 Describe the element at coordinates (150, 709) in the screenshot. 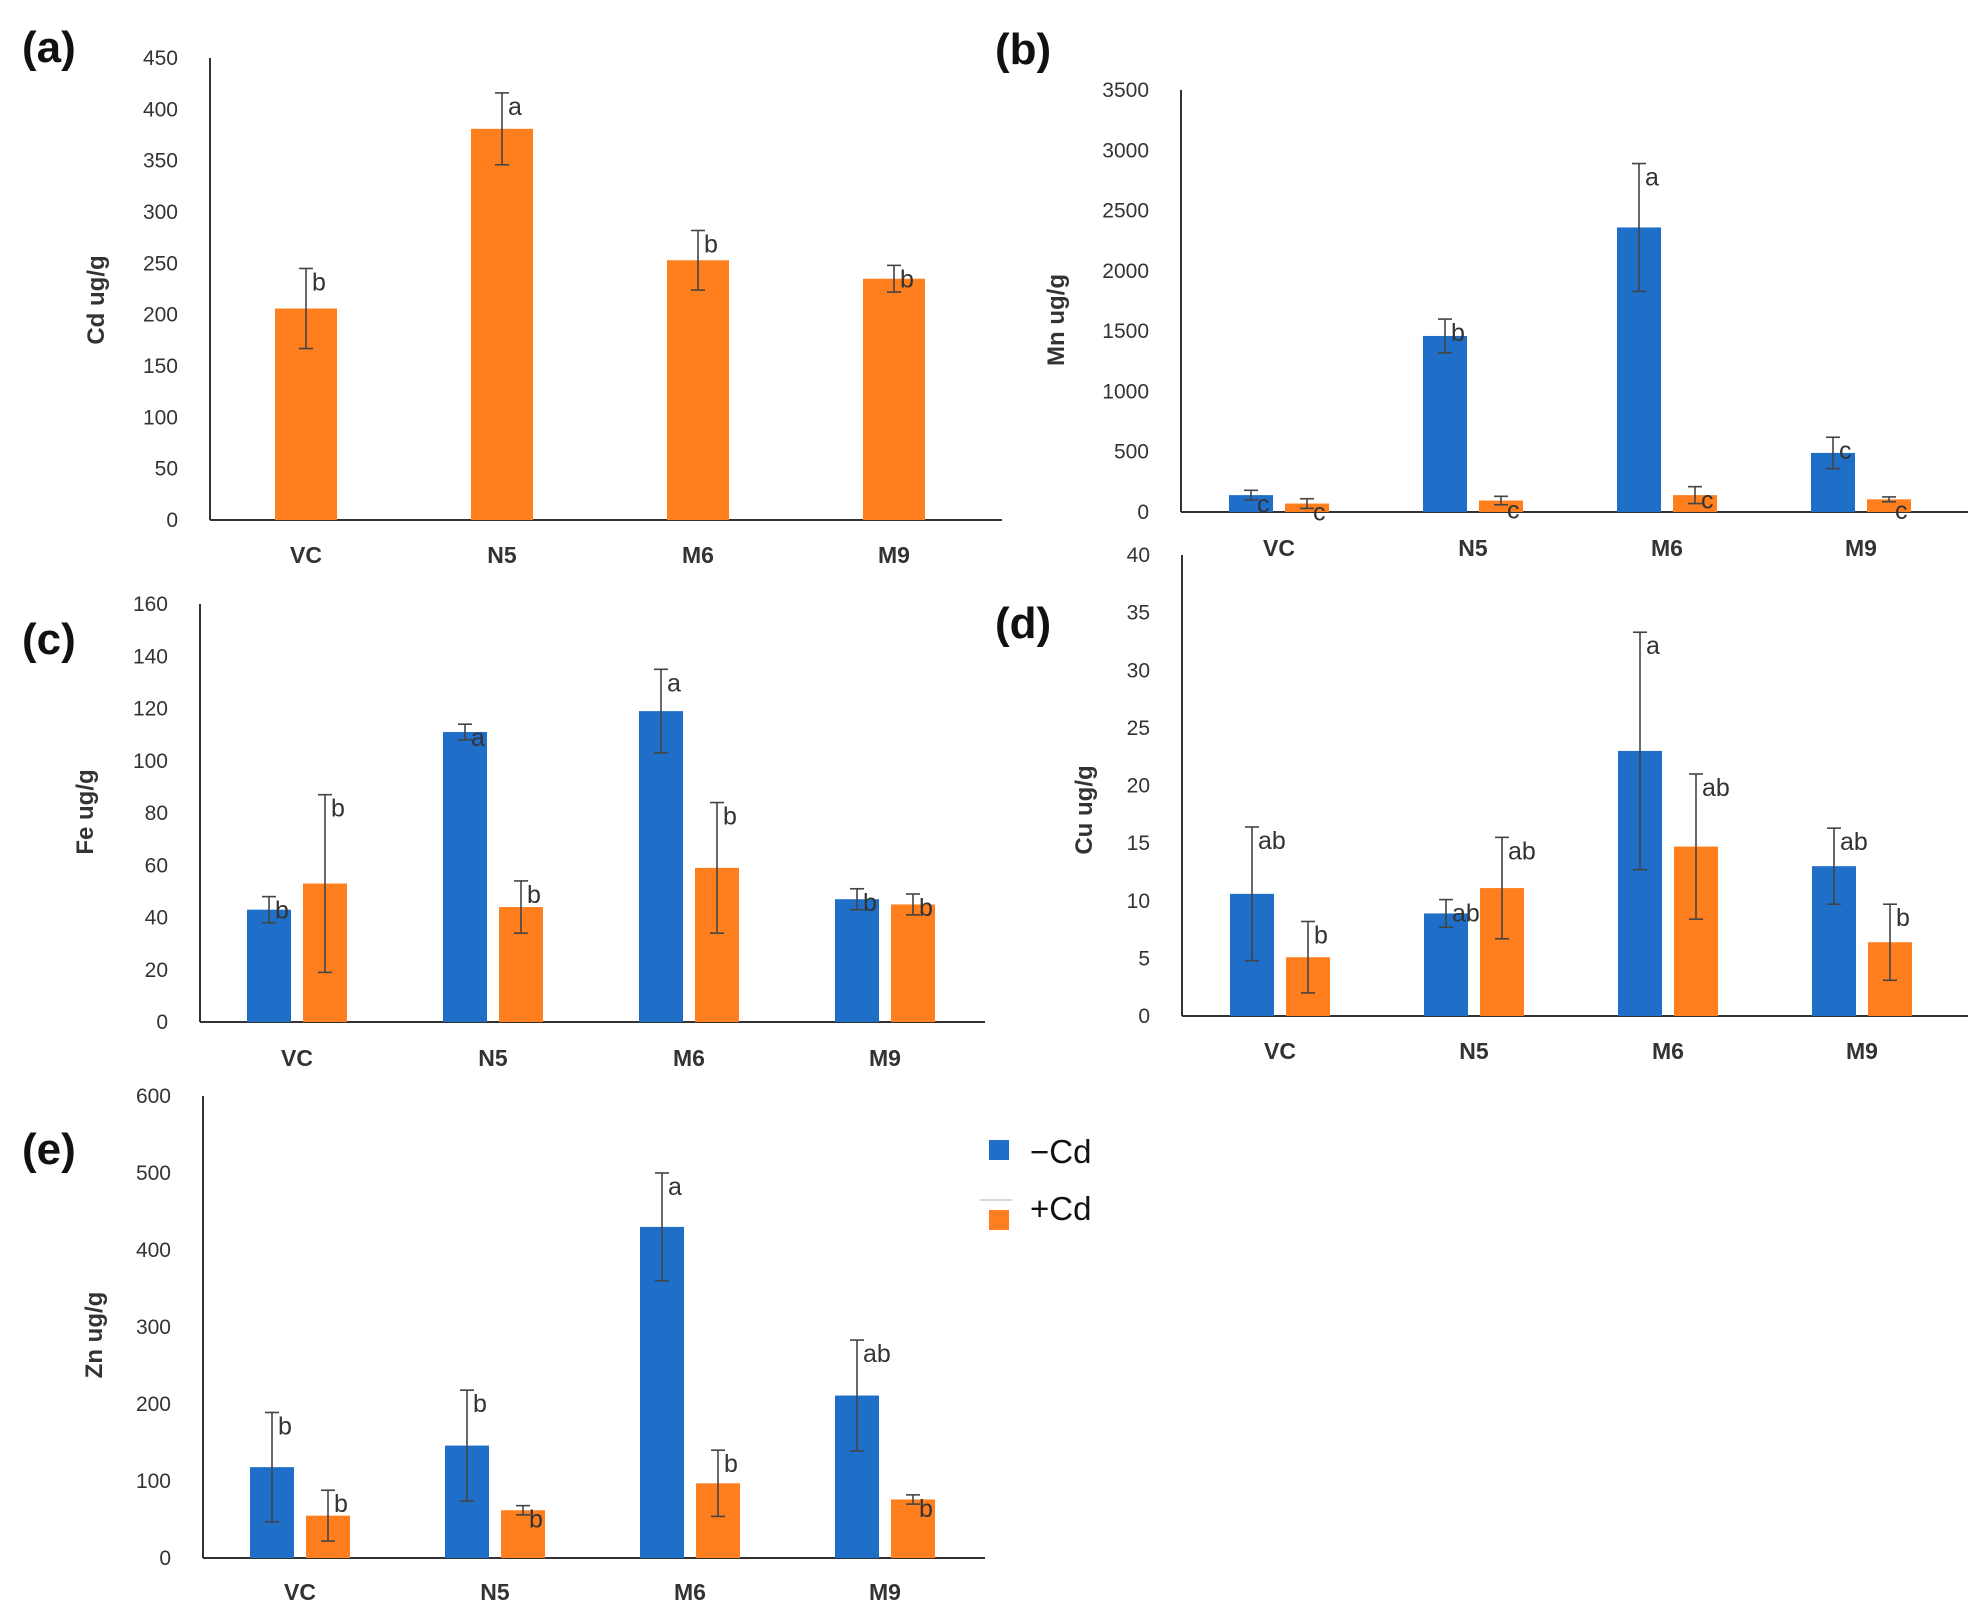

I see `y-tick-label: 120` at that location.